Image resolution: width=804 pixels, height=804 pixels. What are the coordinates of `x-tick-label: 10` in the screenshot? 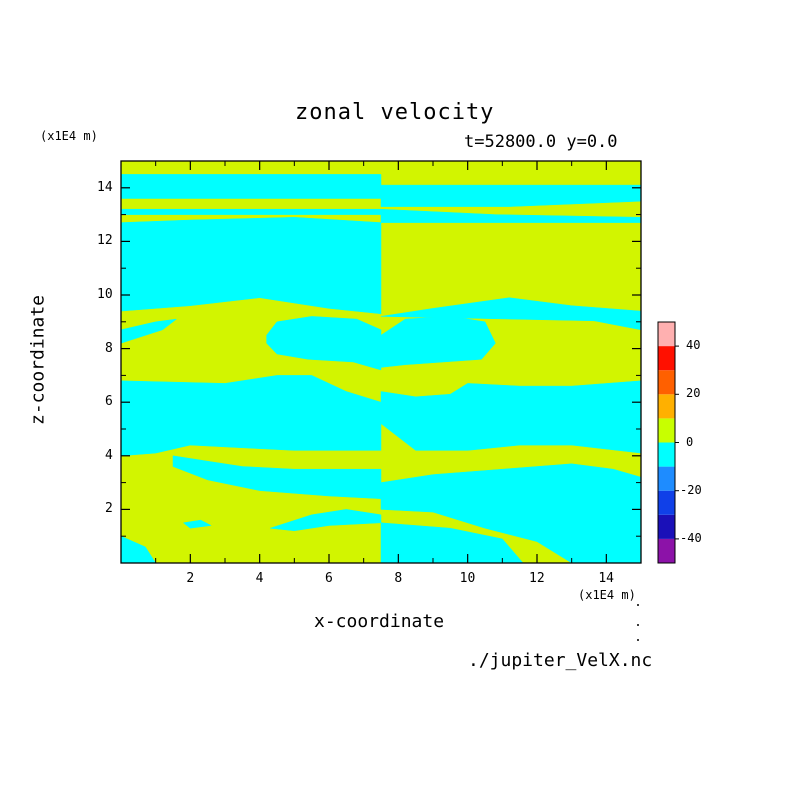 It's located at (467, 578).